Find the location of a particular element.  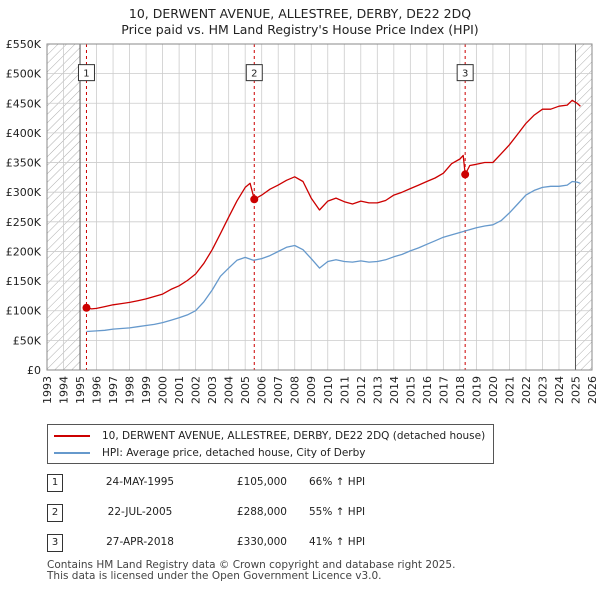

sale-number-badge: 1 is located at coordinates (55, 483).